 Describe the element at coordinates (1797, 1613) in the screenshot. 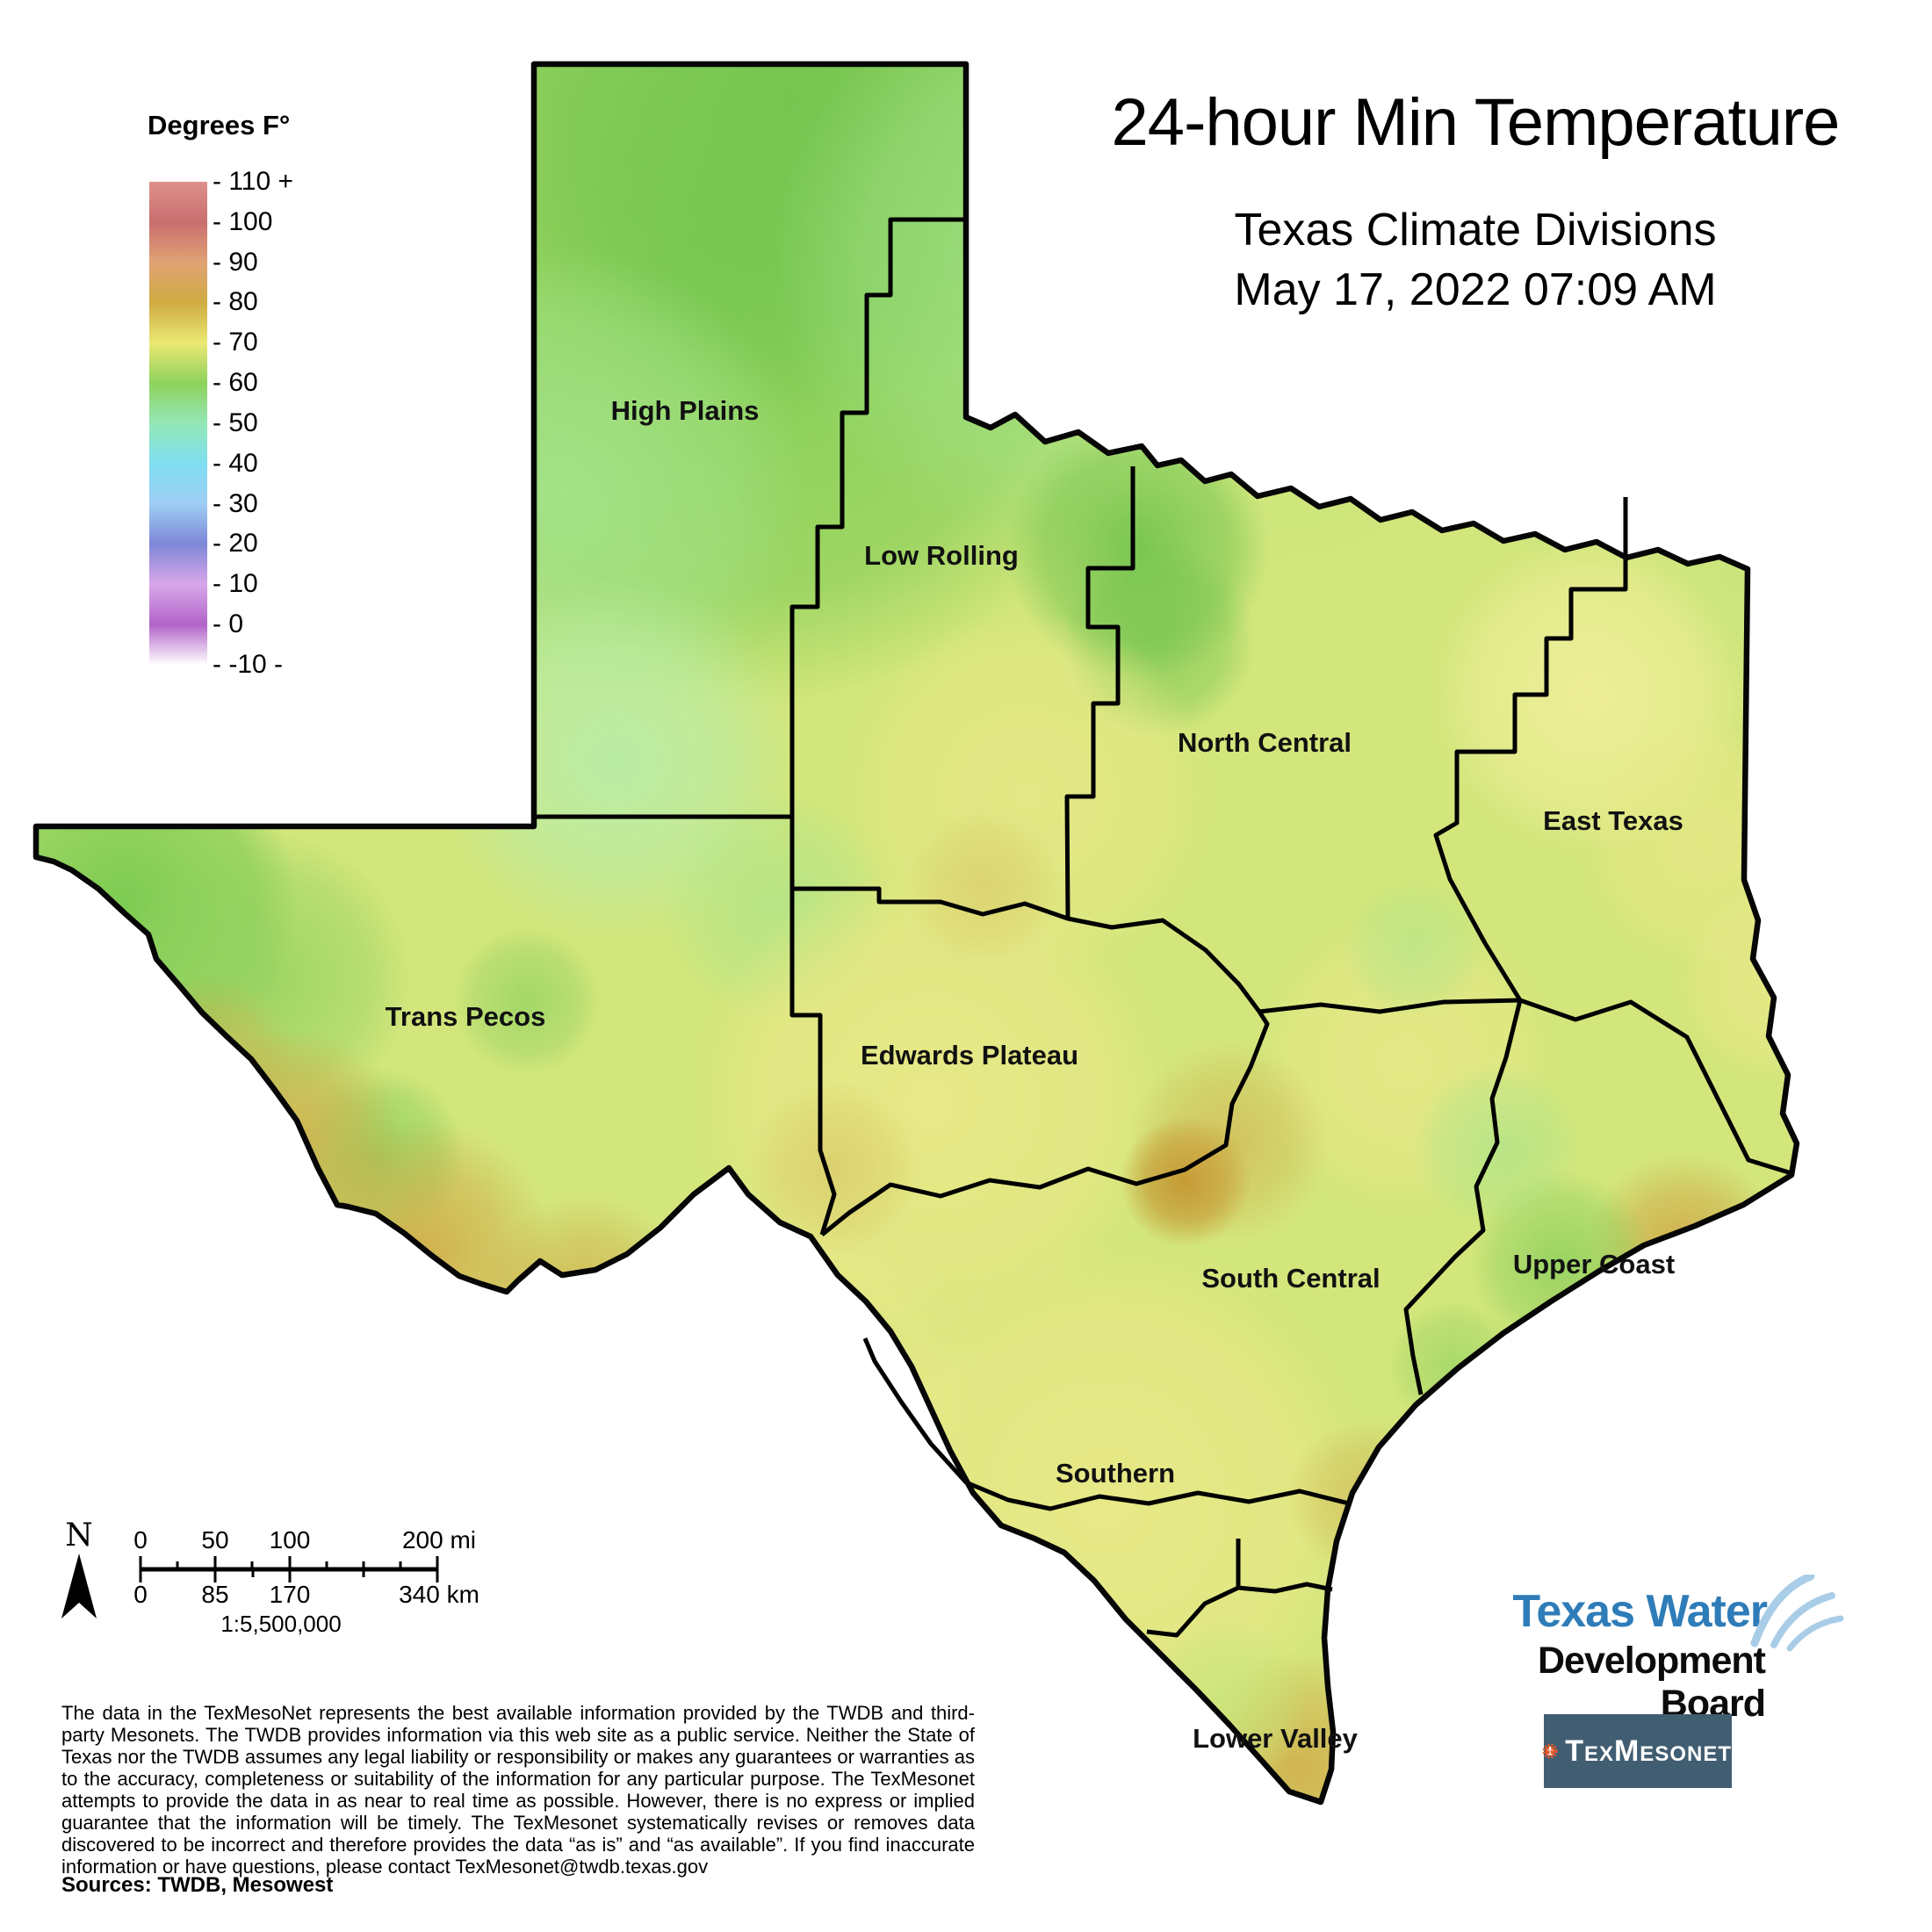

I see `water-swoosh-icon` at that location.